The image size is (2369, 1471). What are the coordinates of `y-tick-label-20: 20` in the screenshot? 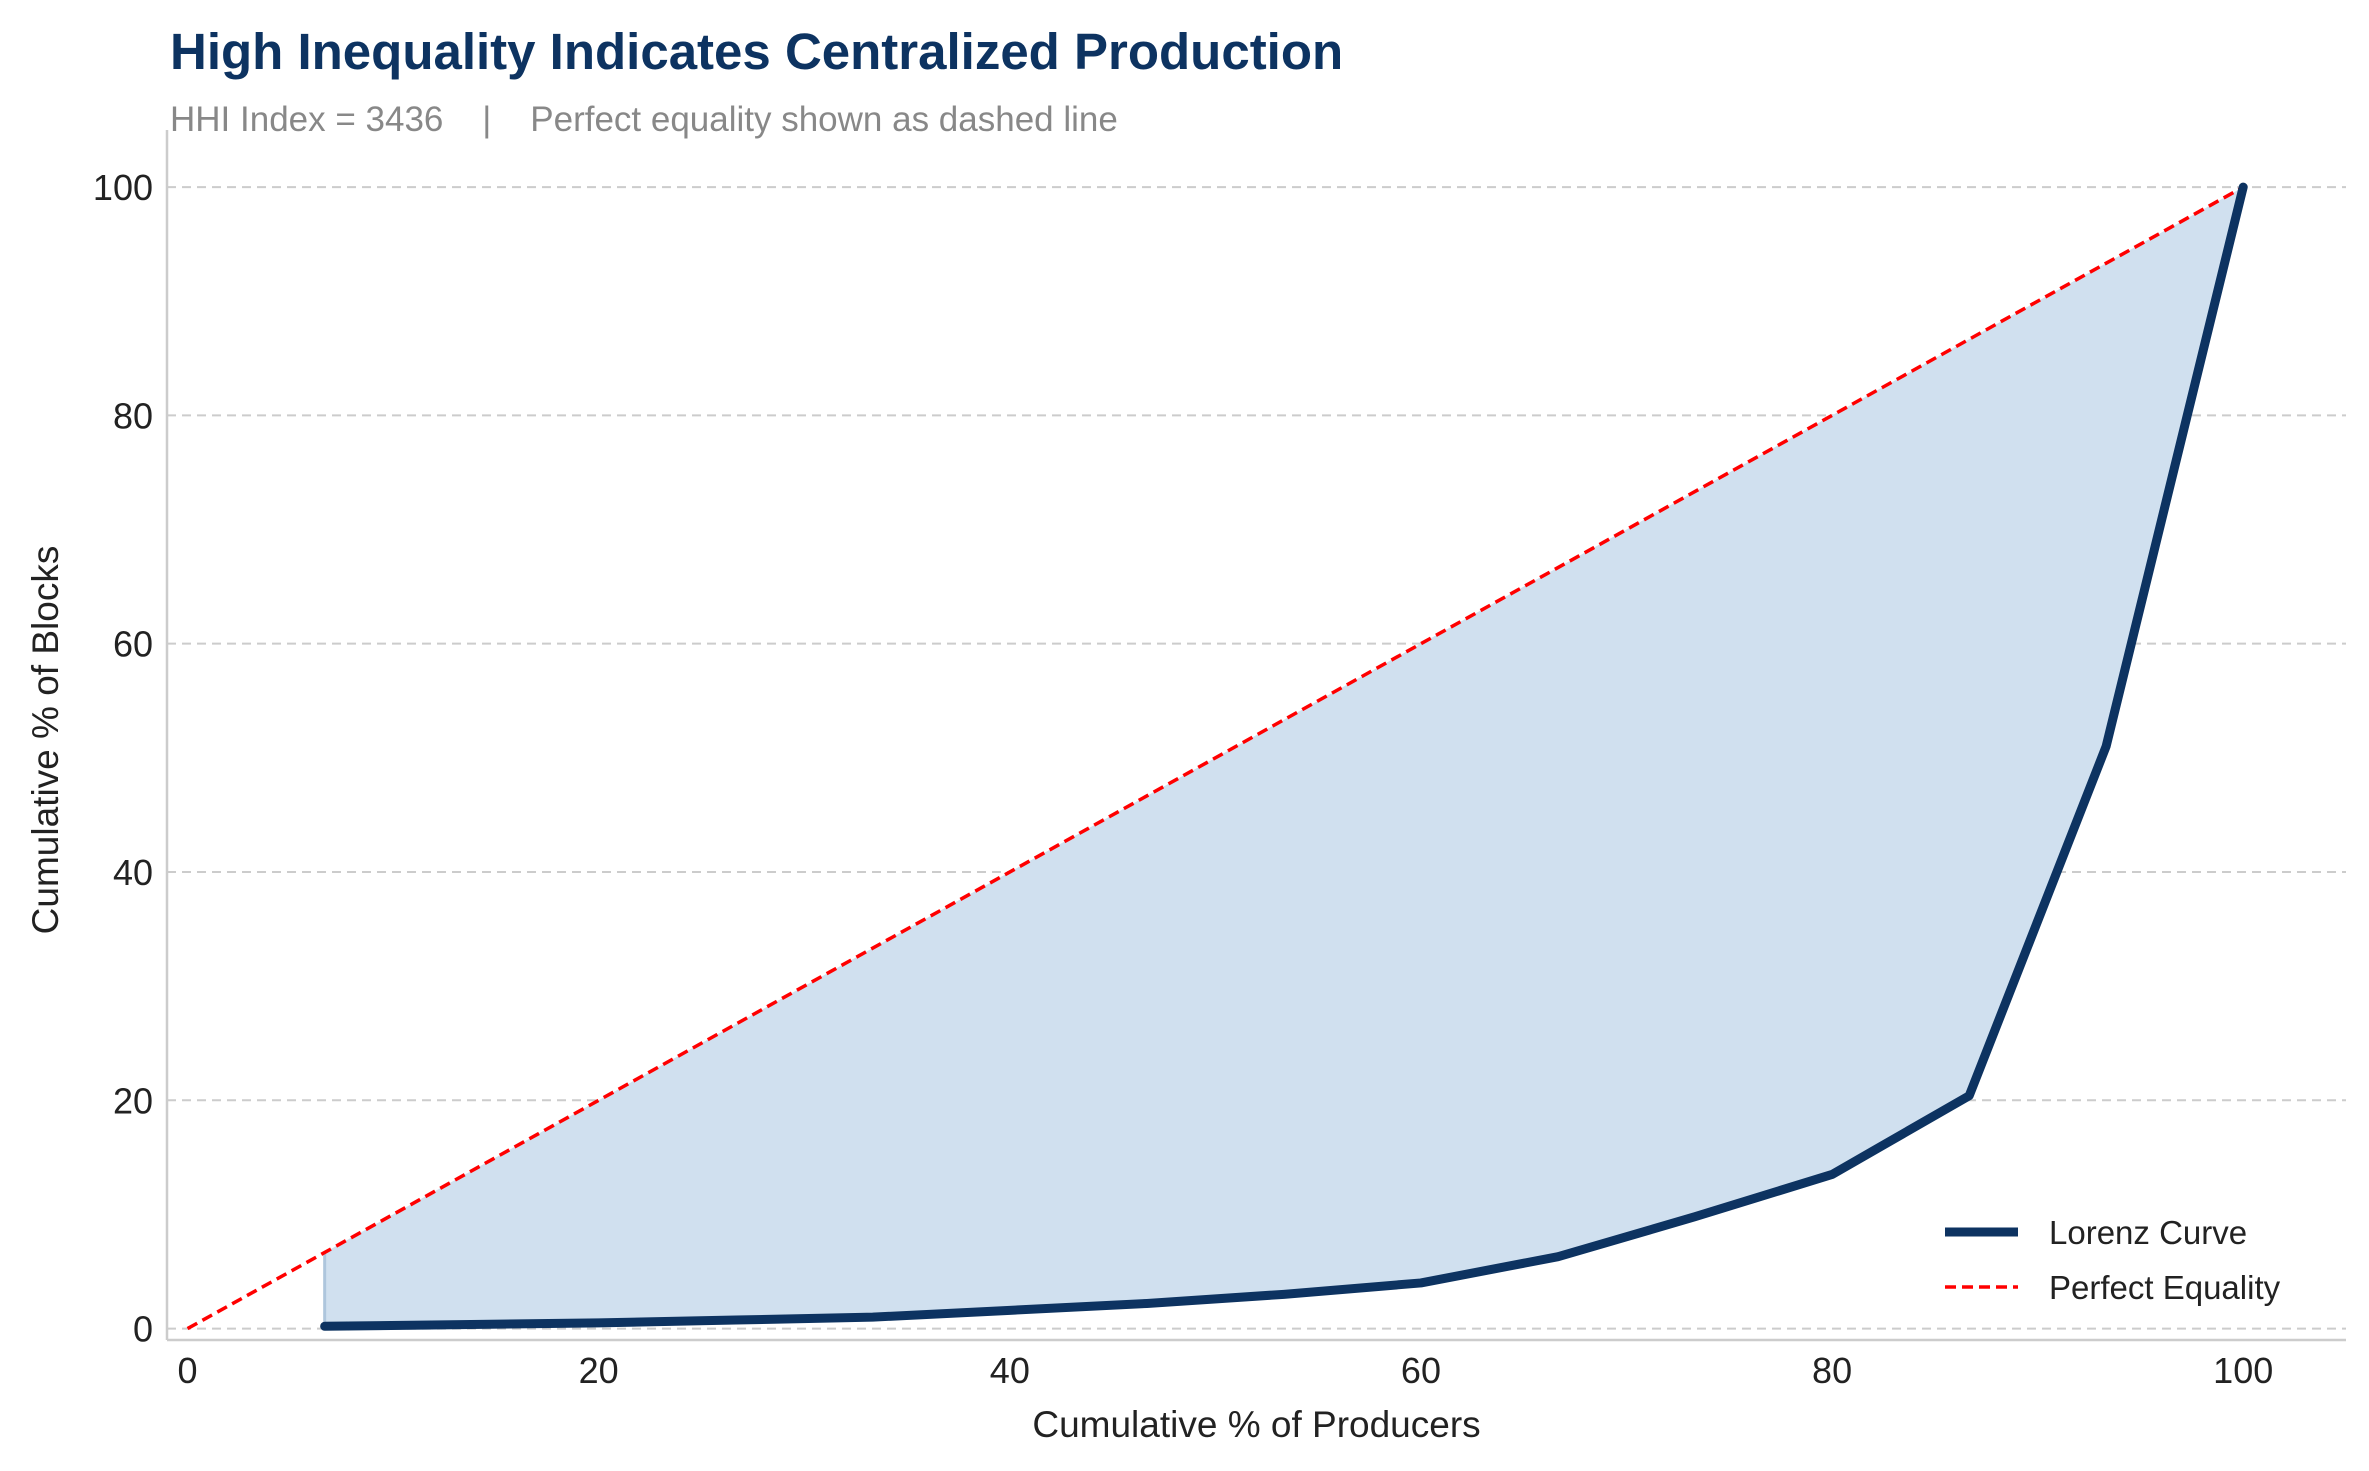 It's located at (133, 1100).